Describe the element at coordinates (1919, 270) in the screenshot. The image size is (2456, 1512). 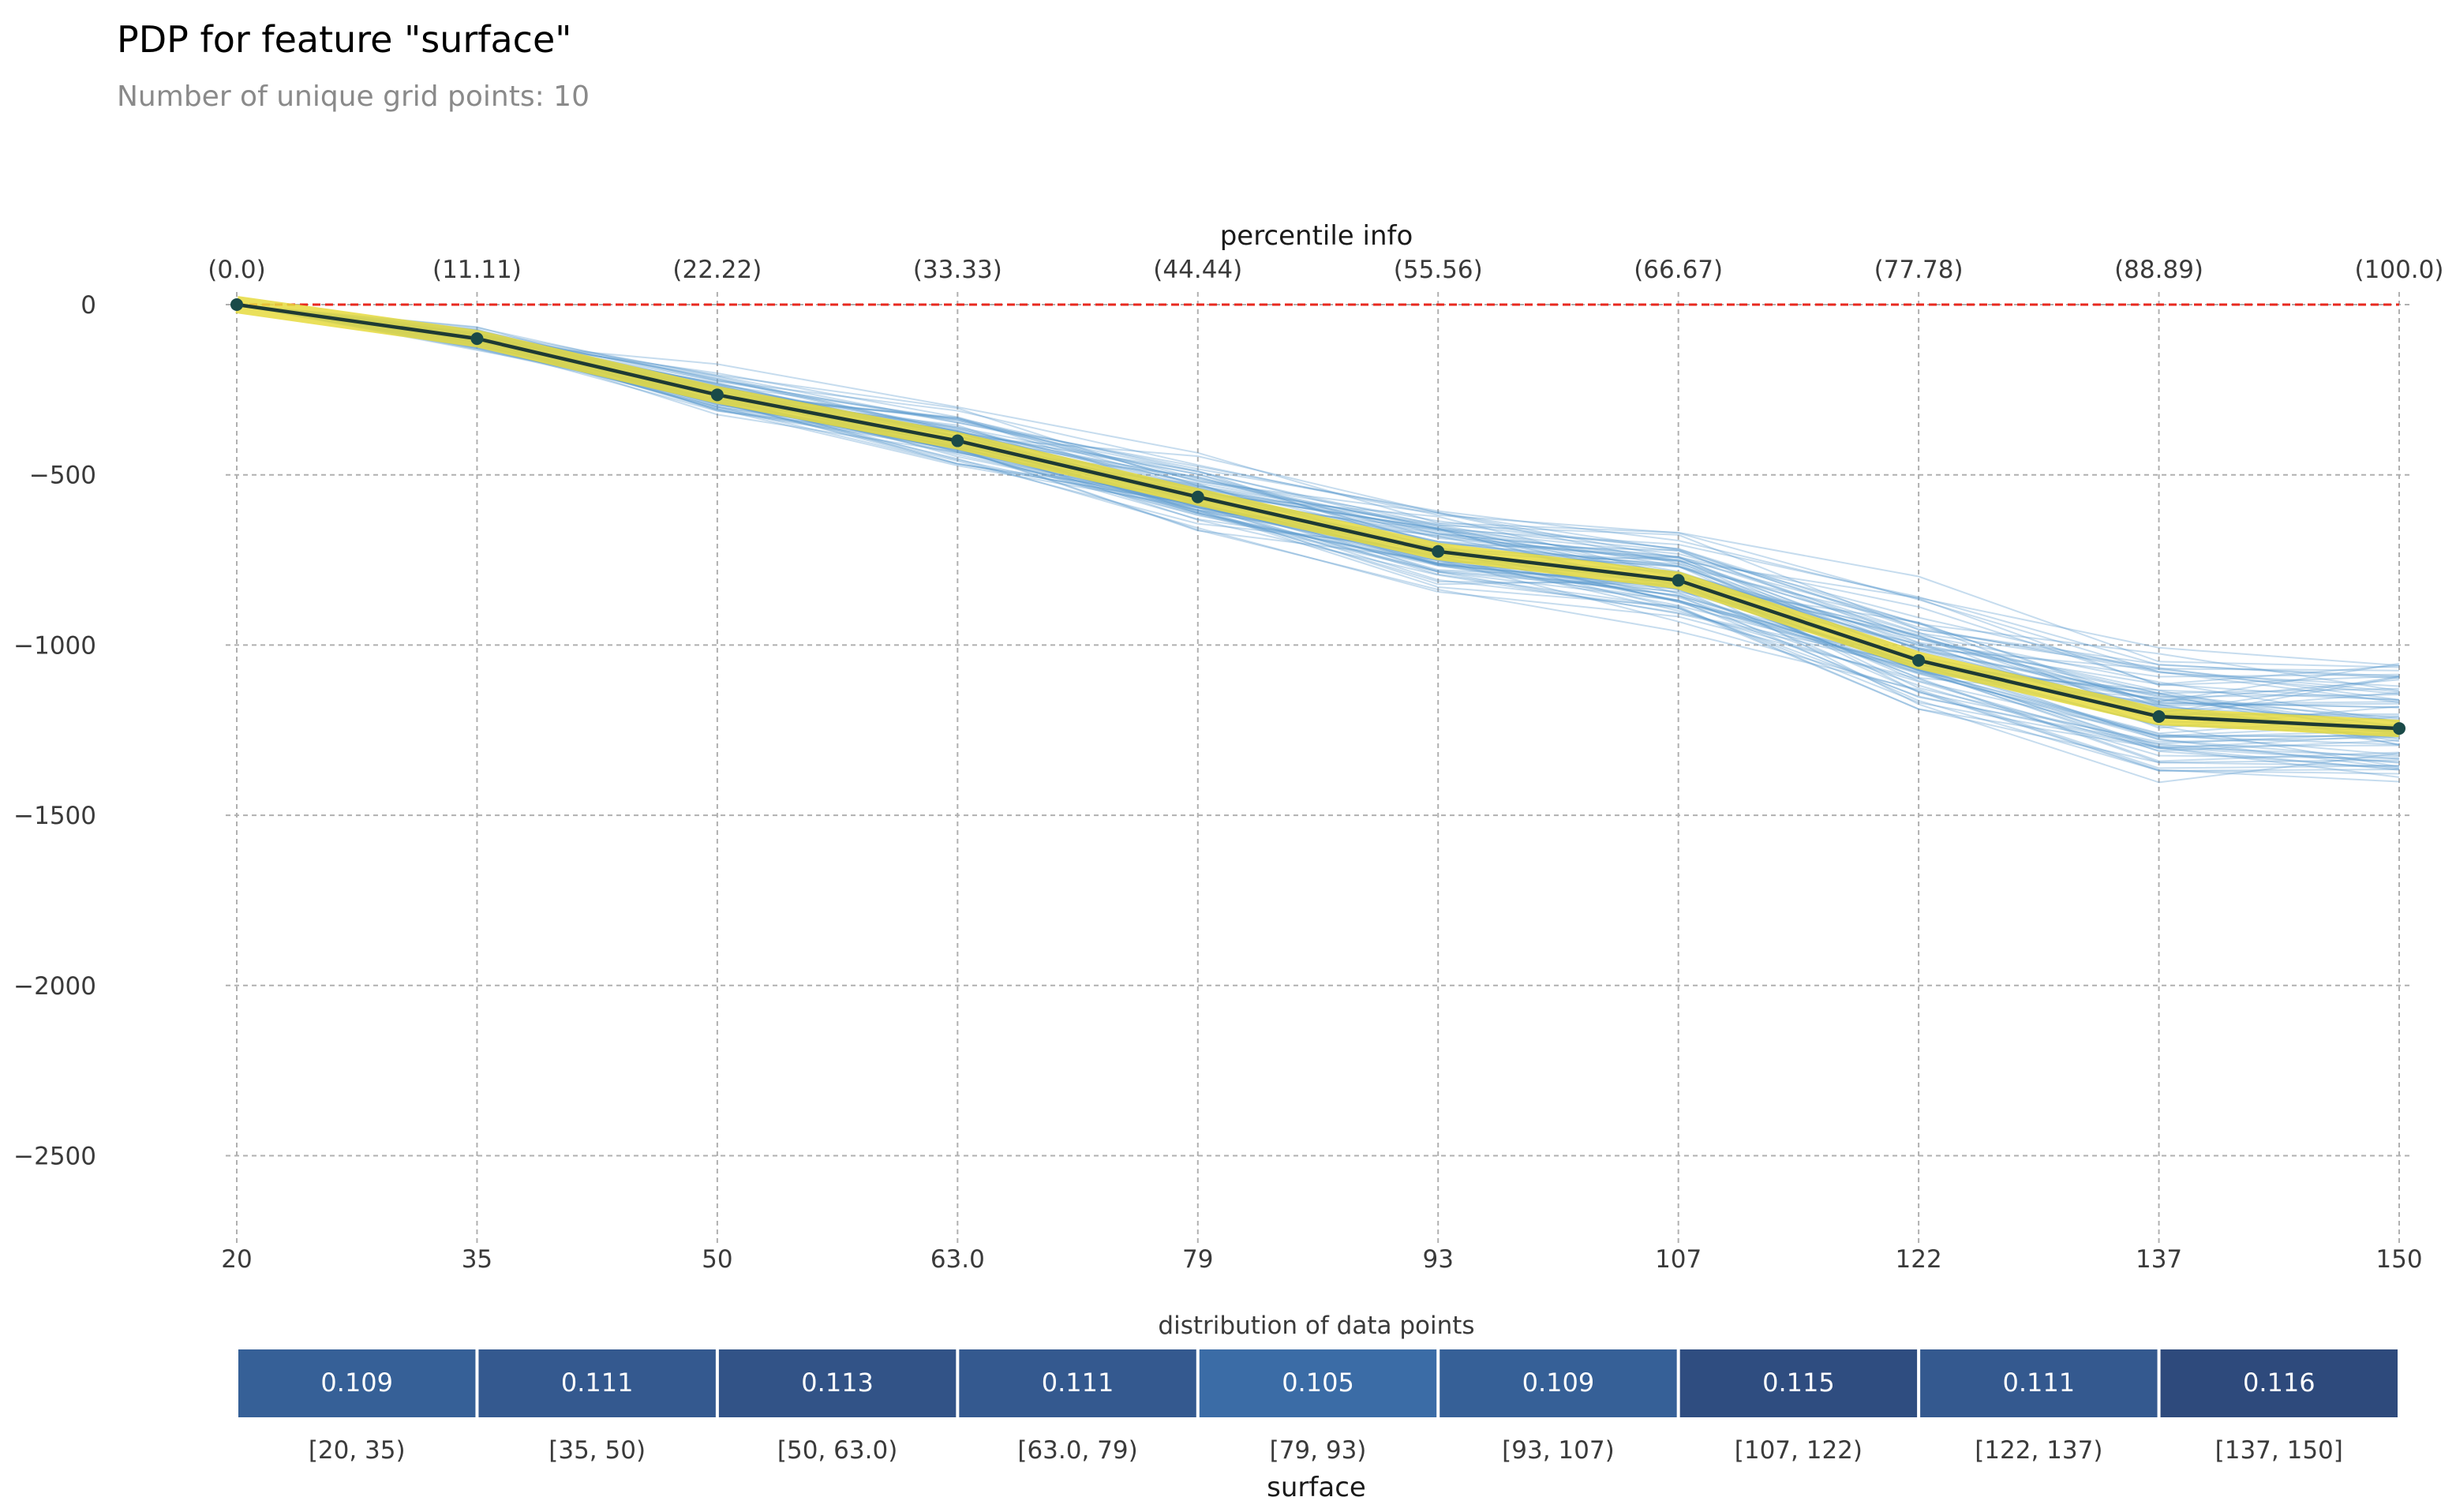
I see `percentile-tick-label: (77.78)` at that location.